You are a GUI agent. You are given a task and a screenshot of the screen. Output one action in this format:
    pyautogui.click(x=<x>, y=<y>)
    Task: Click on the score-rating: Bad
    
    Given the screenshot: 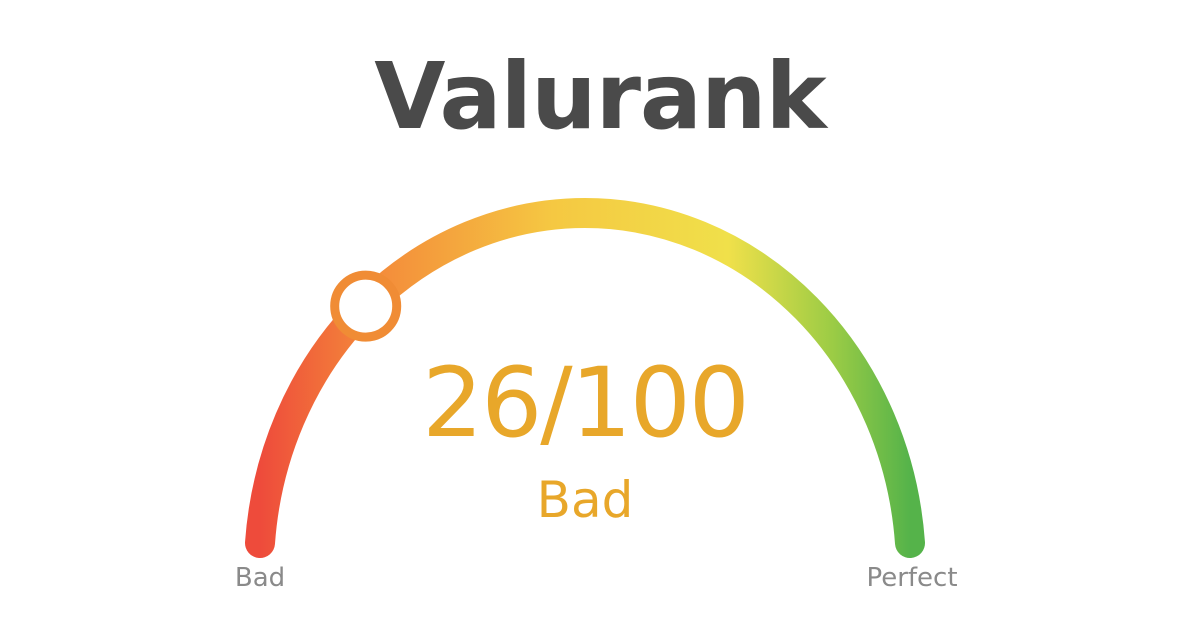 What is the action you would take?
    pyautogui.click(x=585, y=500)
    